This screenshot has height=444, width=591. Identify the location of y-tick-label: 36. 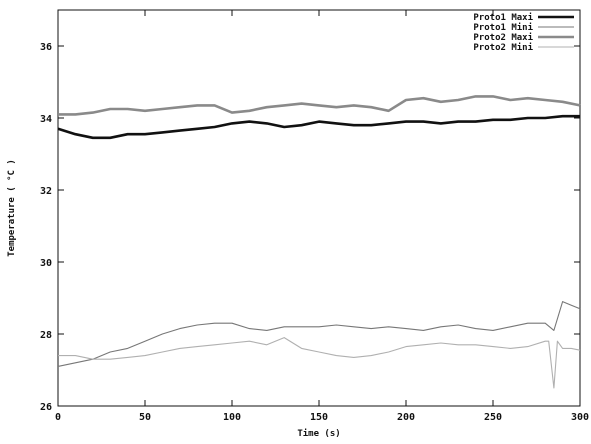
(46, 47).